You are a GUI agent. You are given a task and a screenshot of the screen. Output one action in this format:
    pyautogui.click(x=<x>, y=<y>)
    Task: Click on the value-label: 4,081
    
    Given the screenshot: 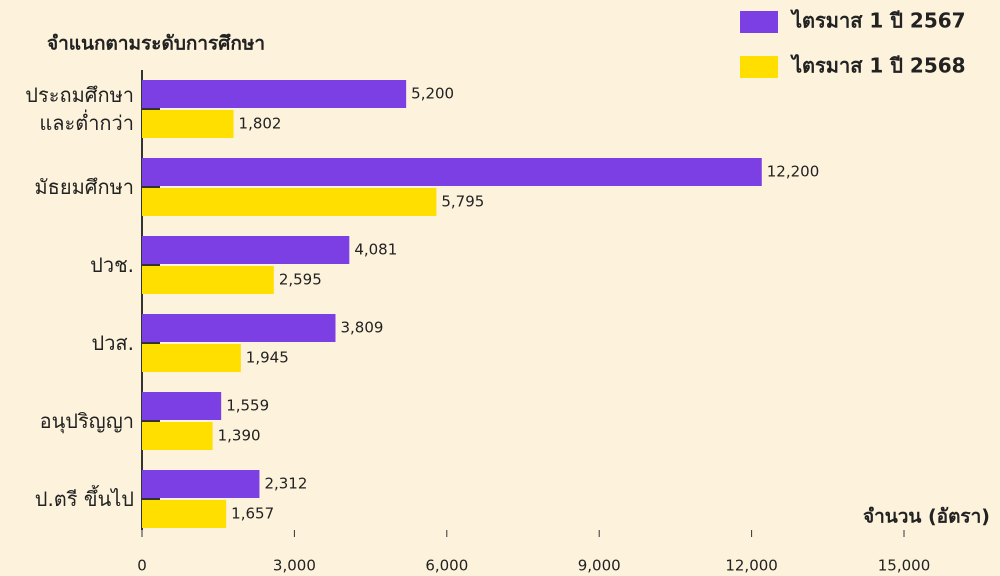 What is the action you would take?
    pyautogui.click(x=375, y=250)
    